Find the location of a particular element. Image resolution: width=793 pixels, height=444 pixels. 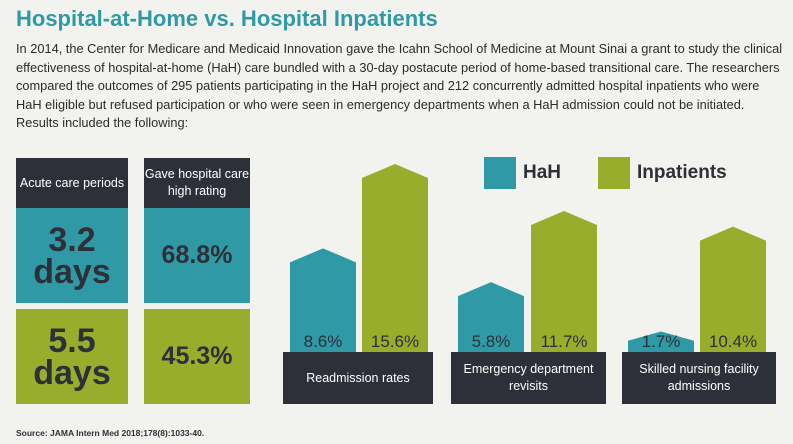

bar-label-inpatients-1: 11.7% is located at coordinates (564, 341).